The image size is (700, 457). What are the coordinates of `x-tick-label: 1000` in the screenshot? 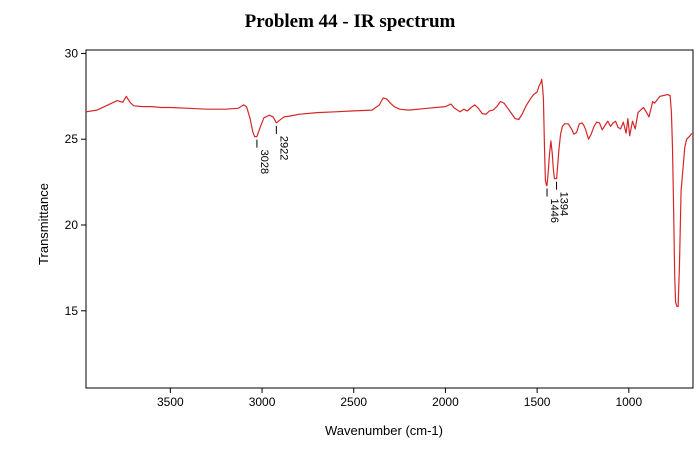 It's located at (628, 402).